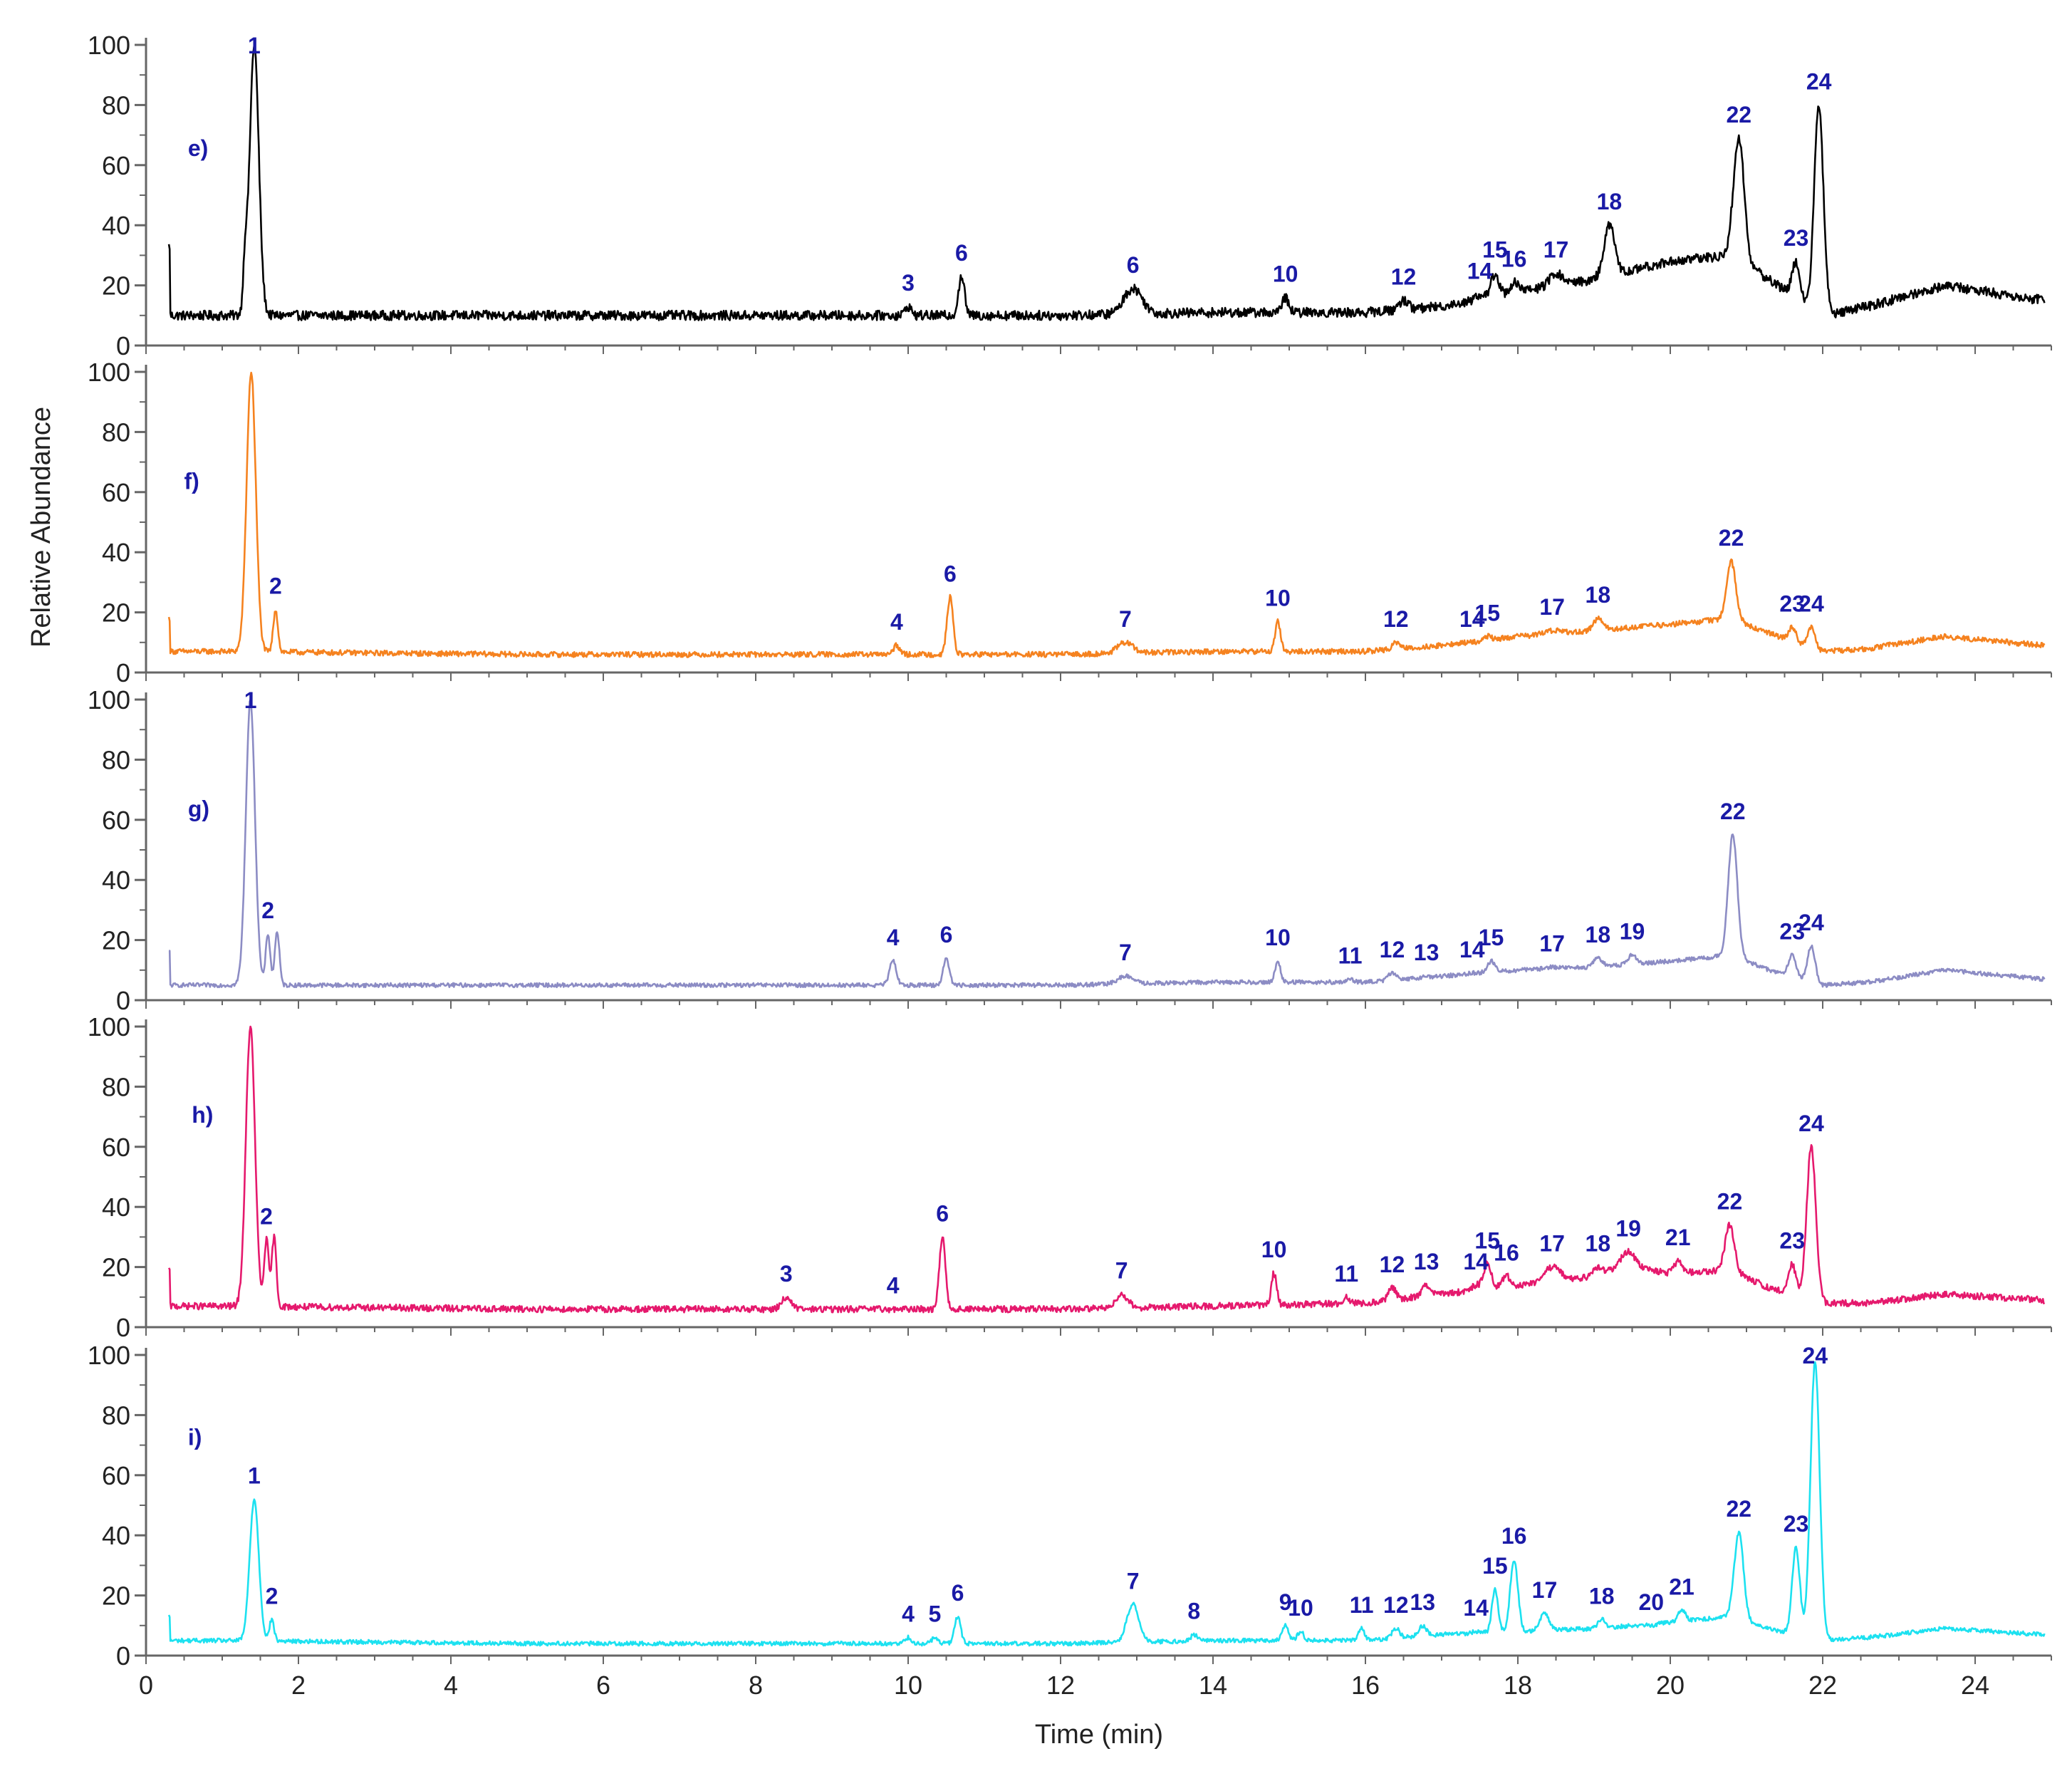 This screenshot has height=1766, width=2072. What do you see at coordinates (1670, 1686) in the screenshot?
I see `x-tick-label: 20` at bounding box center [1670, 1686].